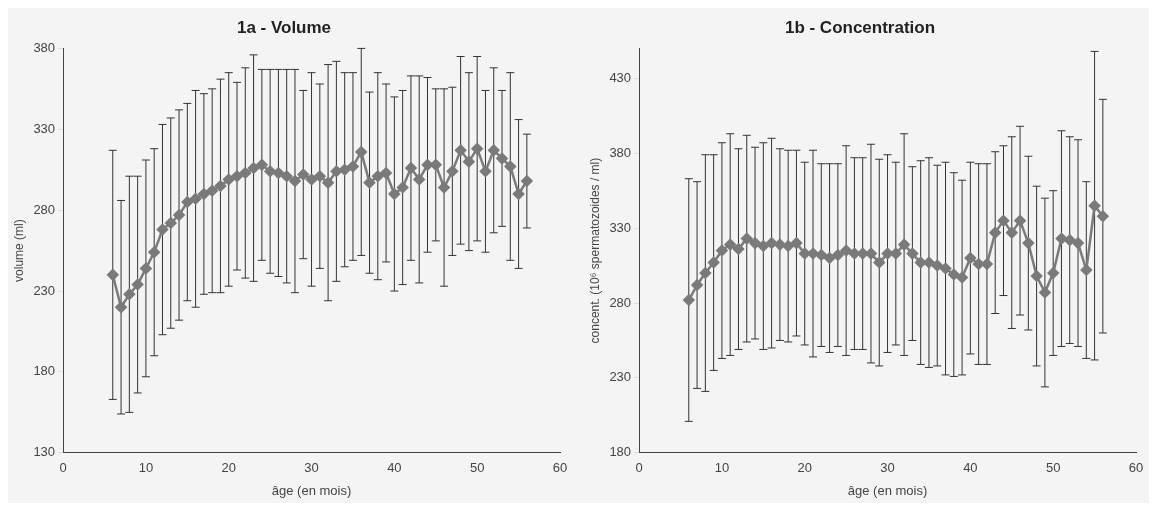 The image size is (1157, 515). Describe the element at coordinates (620, 152) in the screenshot. I see `y-tick-label: 380` at that location.